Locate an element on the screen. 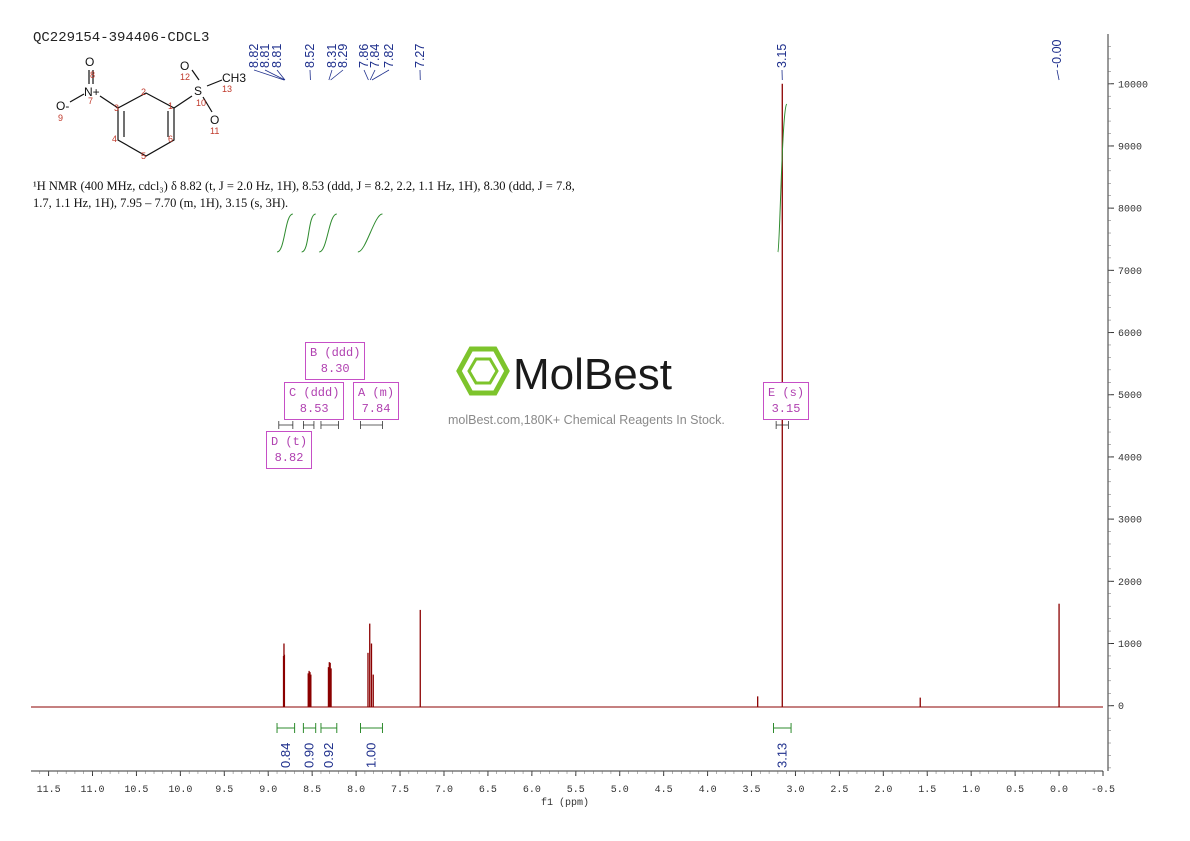 The image size is (1190, 841). peak-shift-label: 8.29 is located at coordinates (343, 56).